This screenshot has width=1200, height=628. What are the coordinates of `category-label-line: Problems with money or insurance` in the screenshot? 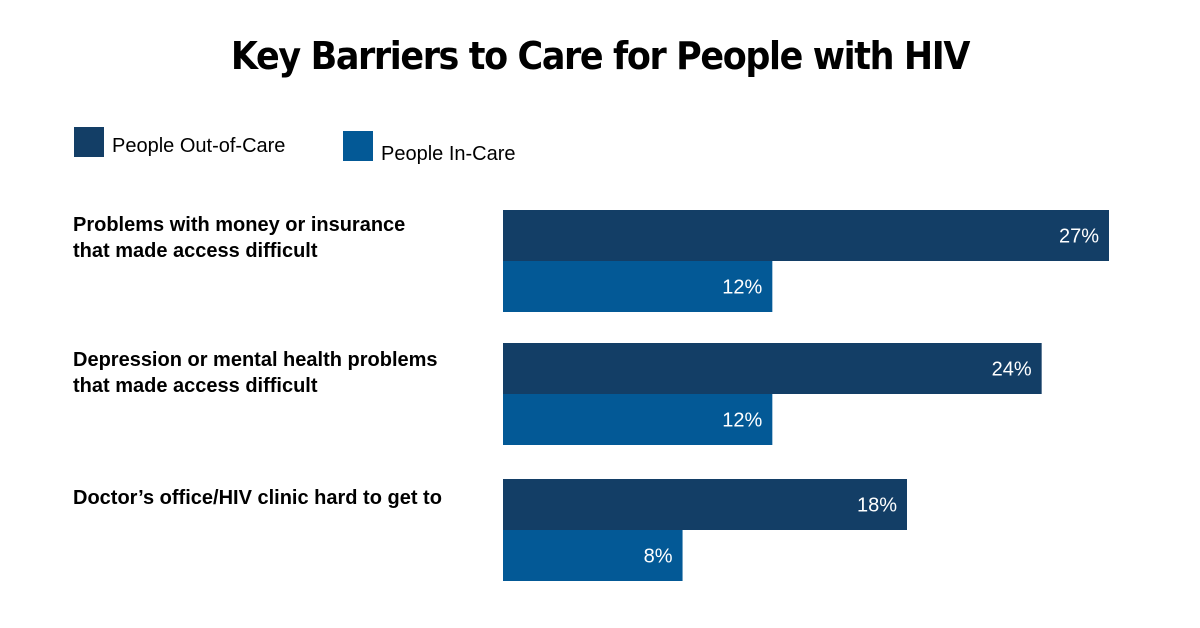 It's located at (239, 225).